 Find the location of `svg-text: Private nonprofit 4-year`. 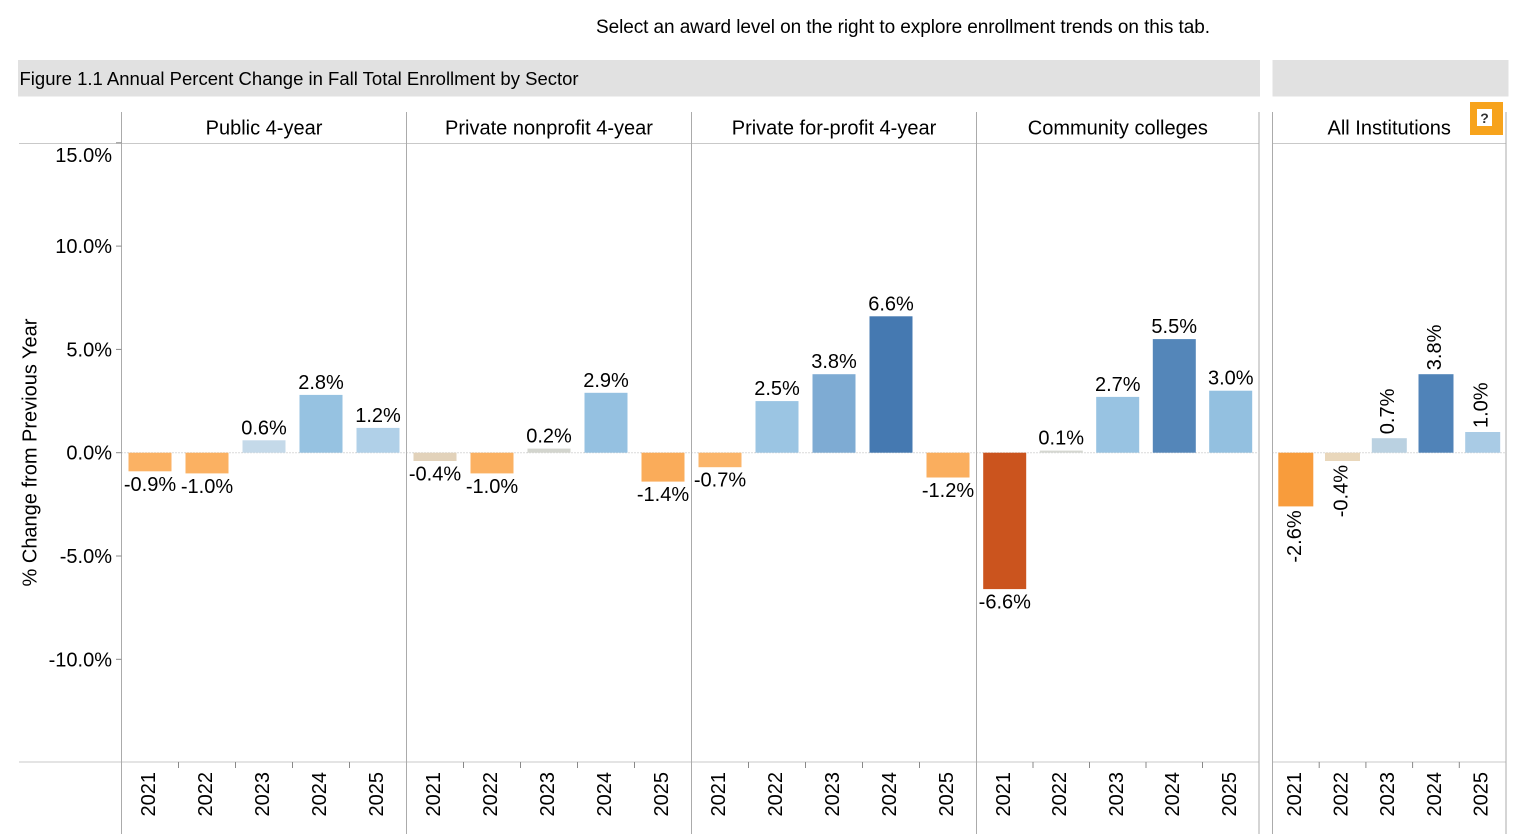

svg-text: Private nonprofit 4-year is located at coordinates (549, 129).